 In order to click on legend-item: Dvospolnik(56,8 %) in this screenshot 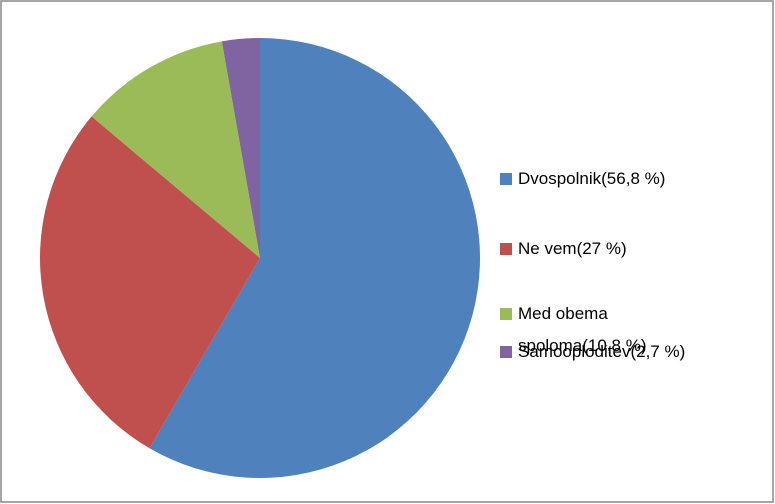, I will do `click(607, 179)`.